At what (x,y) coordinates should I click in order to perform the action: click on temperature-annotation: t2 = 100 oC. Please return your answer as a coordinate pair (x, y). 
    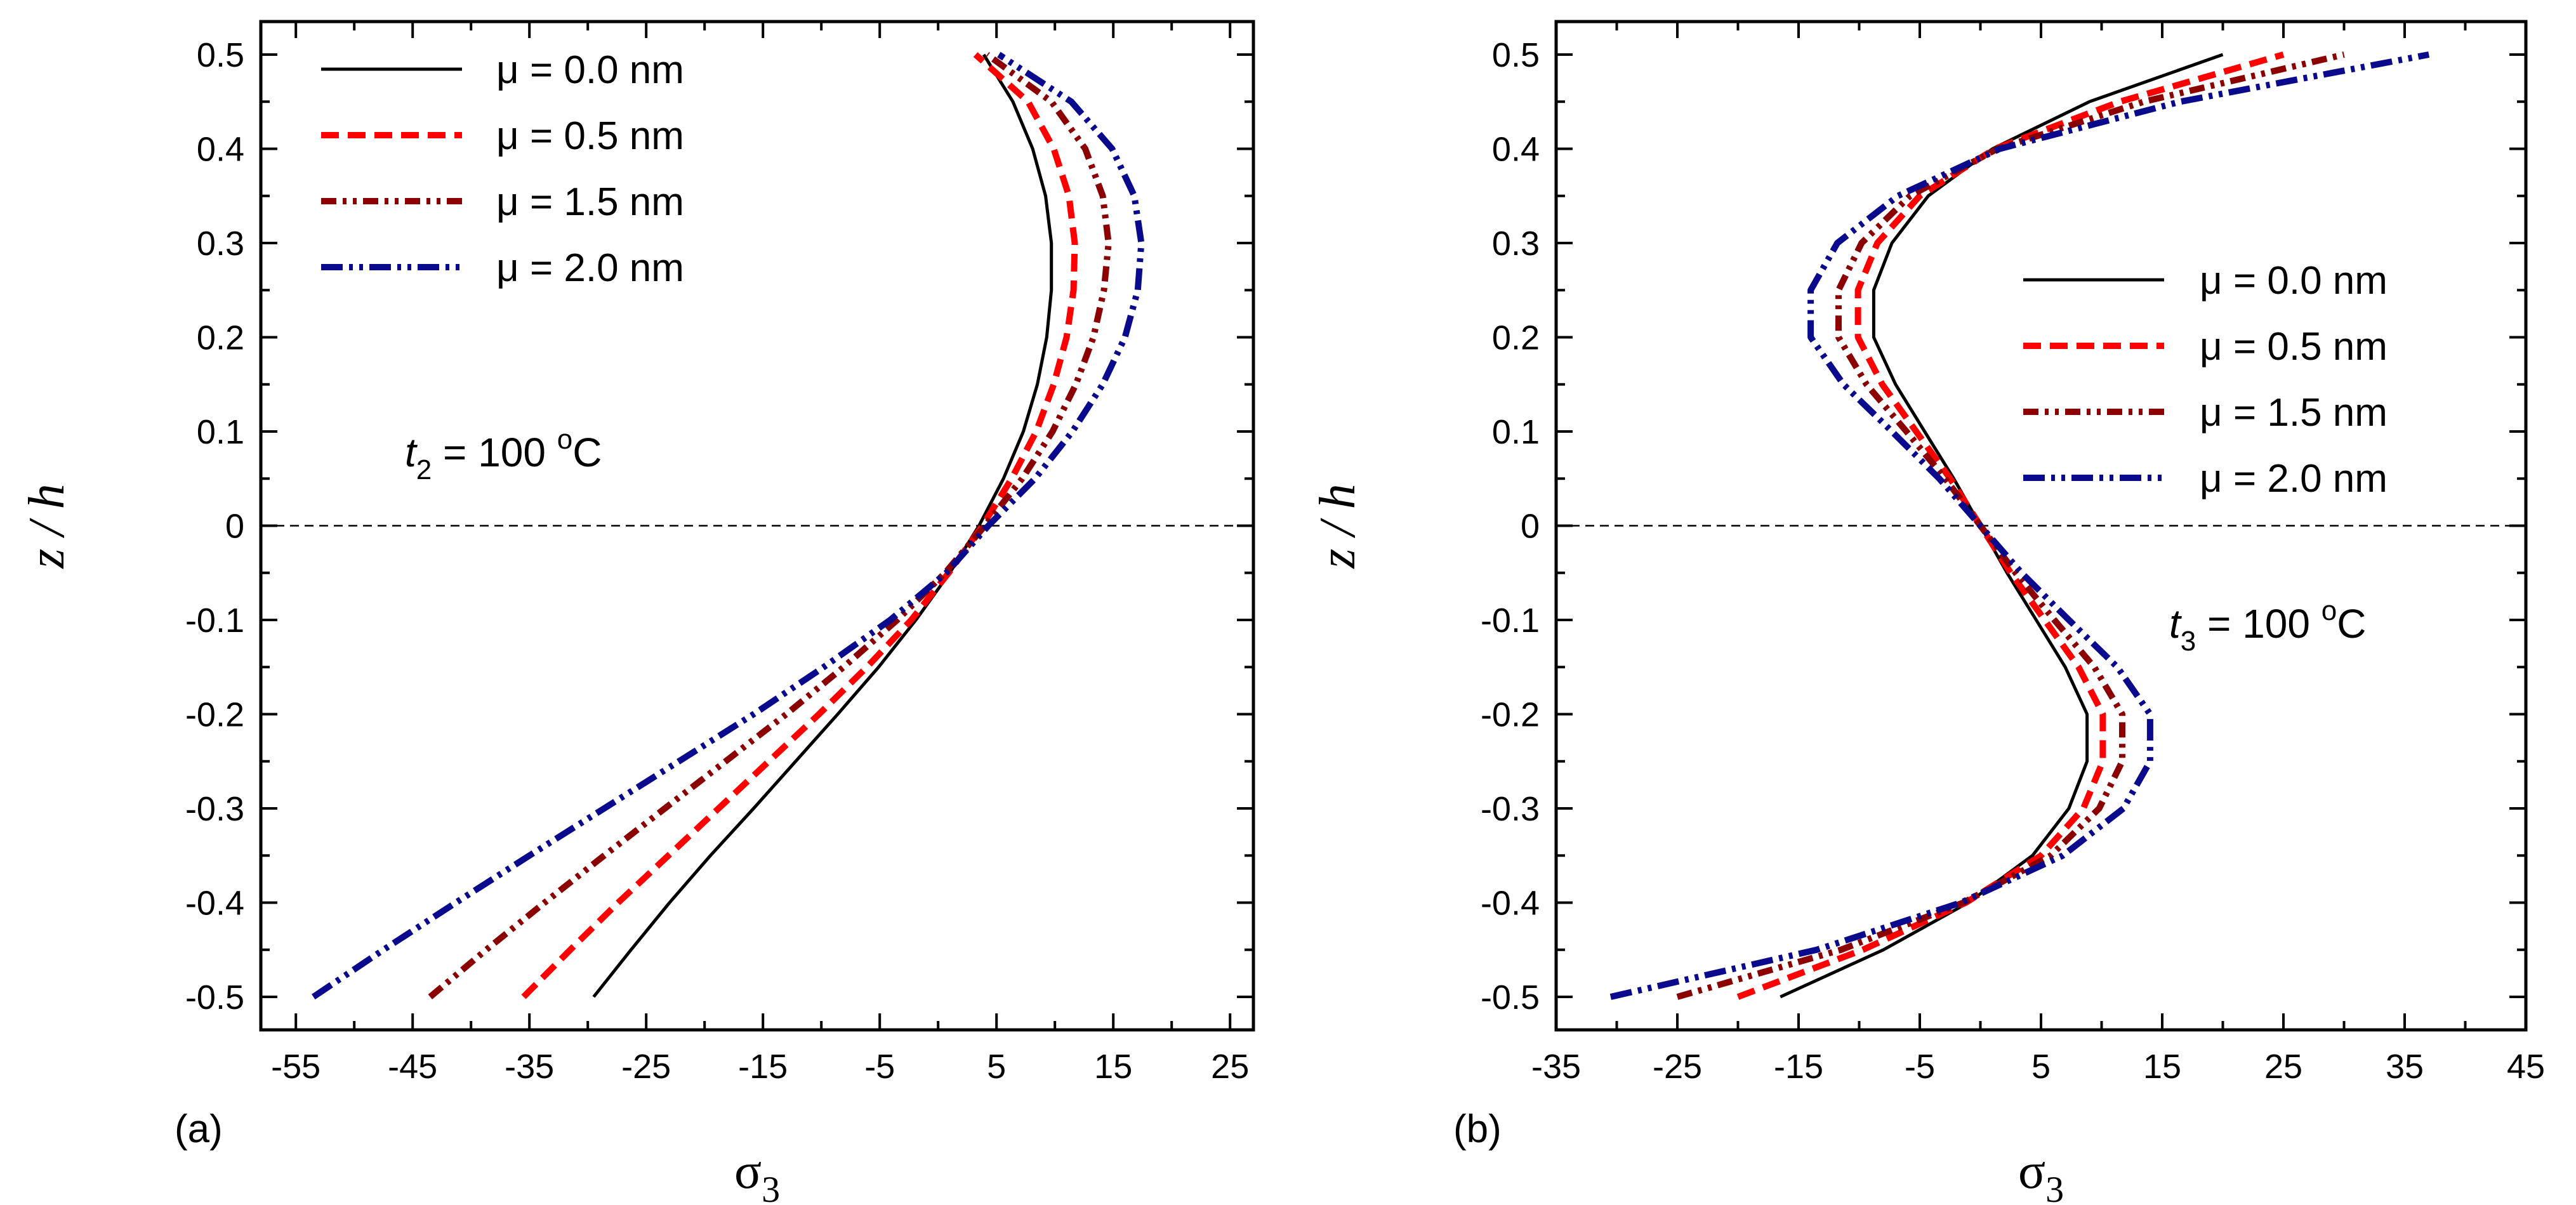
    Looking at the image, I should click on (503, 454).